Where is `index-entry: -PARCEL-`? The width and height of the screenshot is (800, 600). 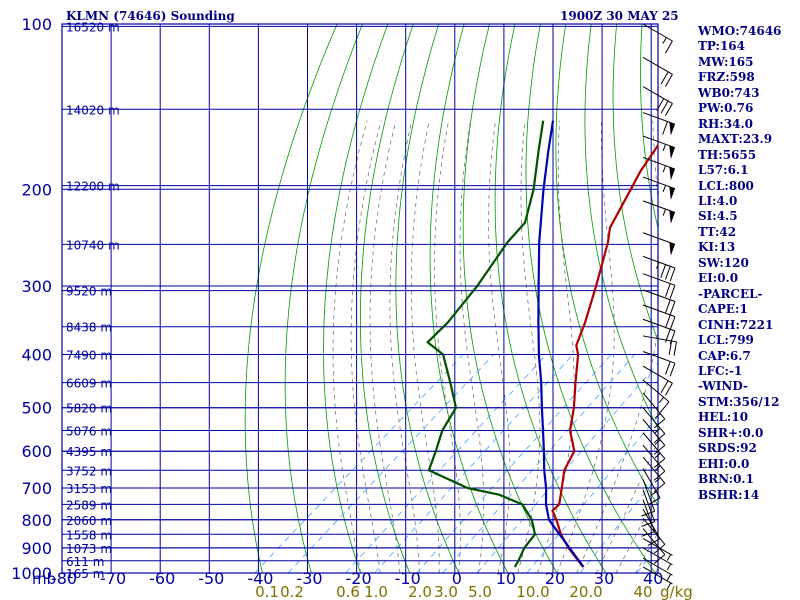 index-entry: -PARCEL- is located at coordinates (730, 293).